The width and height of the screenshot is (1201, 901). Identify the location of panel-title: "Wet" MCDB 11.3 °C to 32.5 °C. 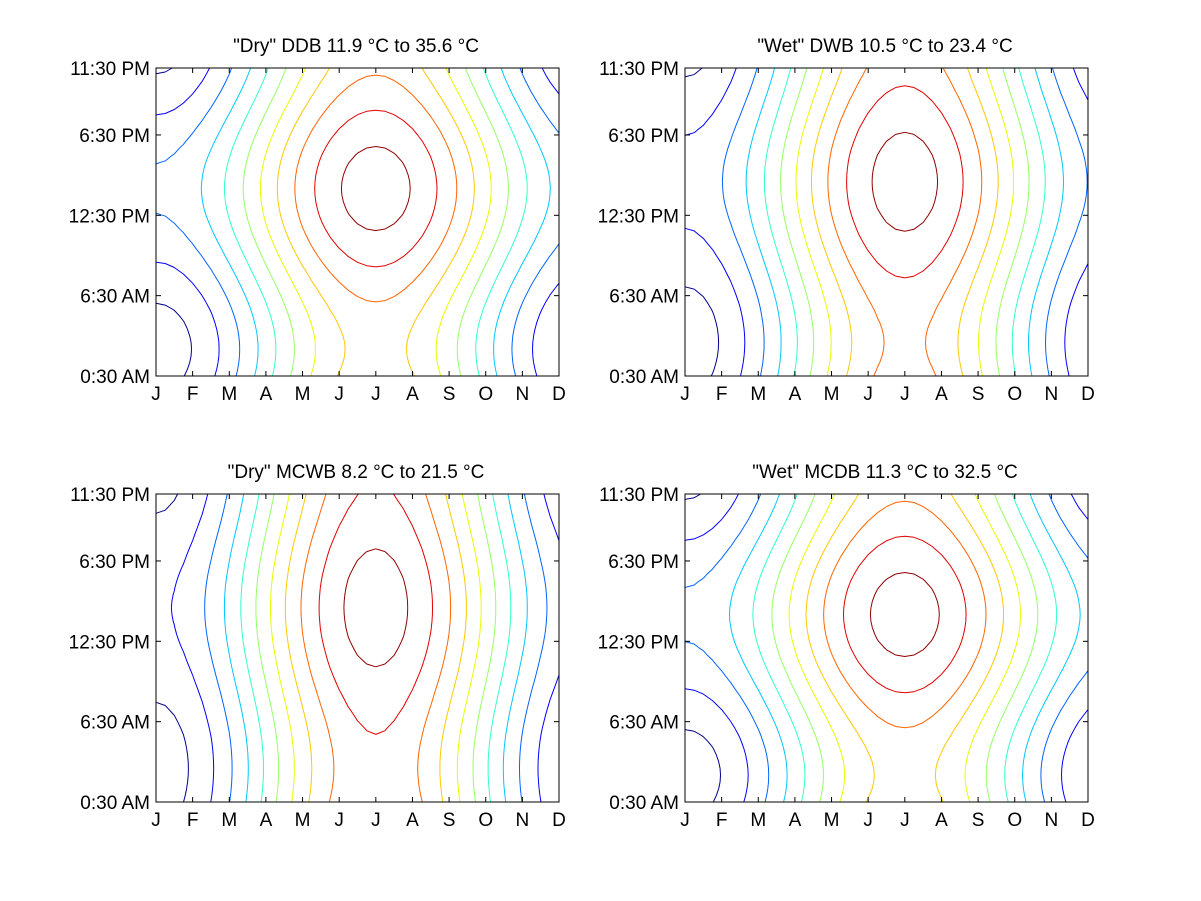
(885, 472).